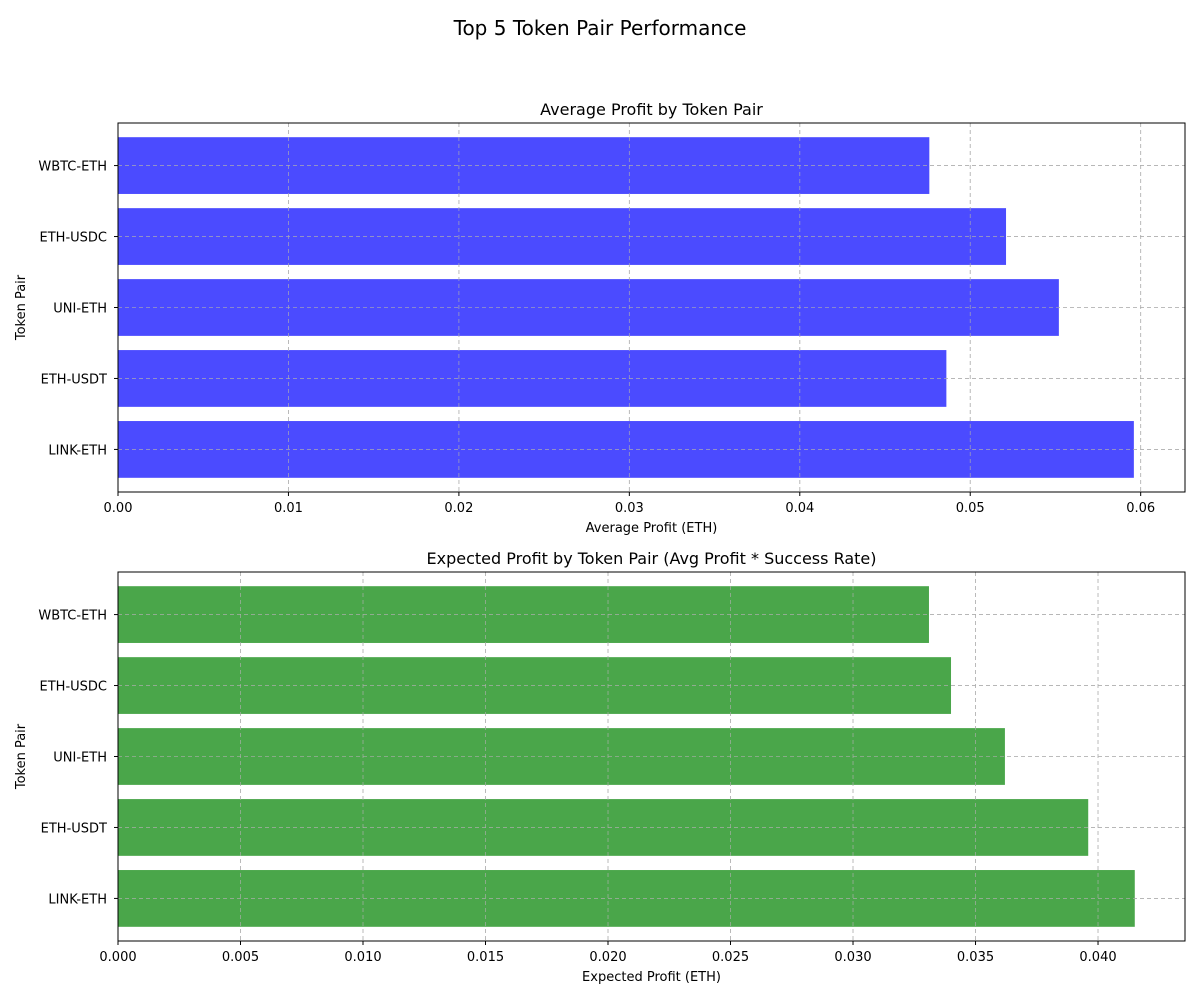 The height and width of the screenshot is (1000, 1200). Describe the element at coordinates (362, 957) in the screenshot. I see `x-tick-label: 0.010` at that location.